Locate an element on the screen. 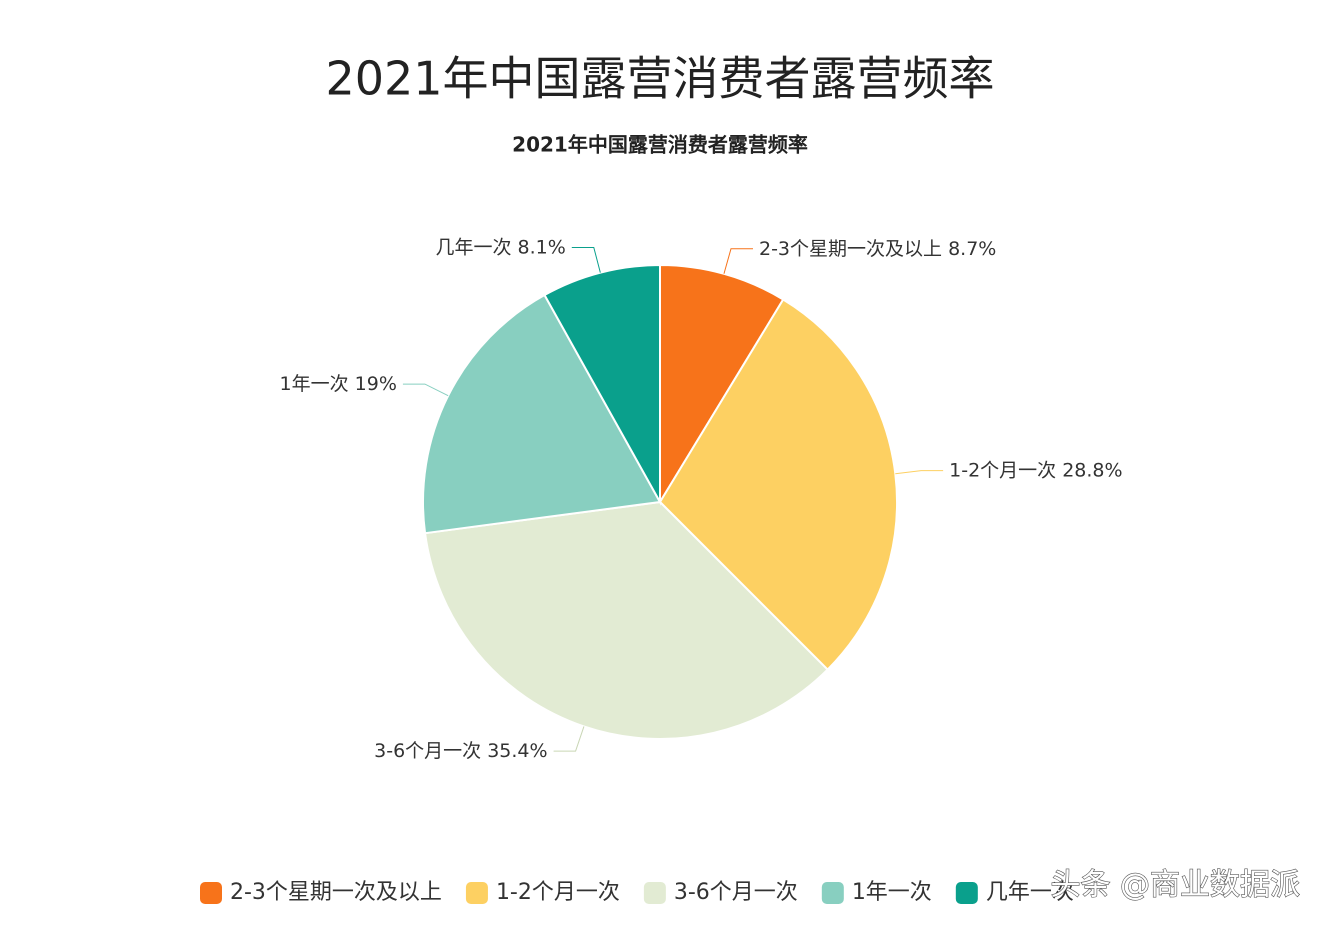 Image resolution: width=1320 pixels, height=928 pixels. chart-title: 2021年中国露营消费者露营频率 is located at coordinates (659, 79).